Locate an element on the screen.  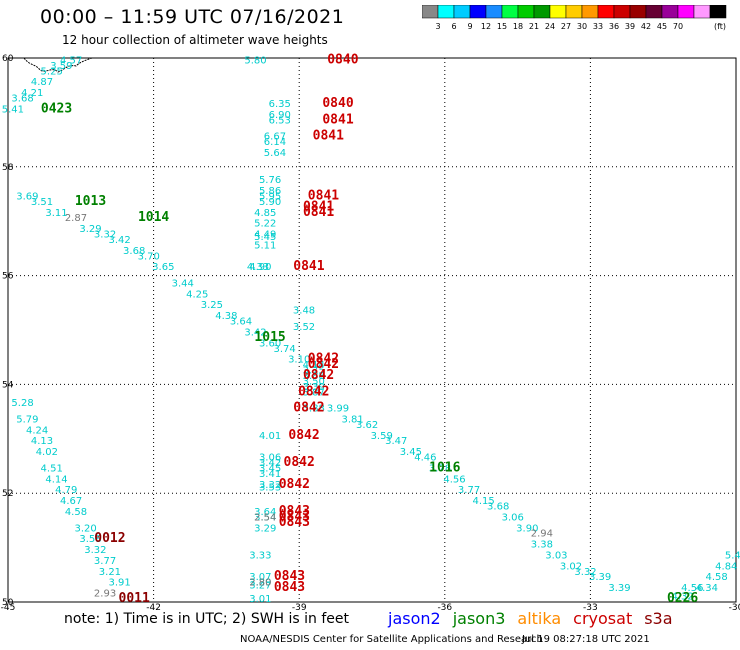
wave-height-value: 3.33 is located at coordinates (260, 555).